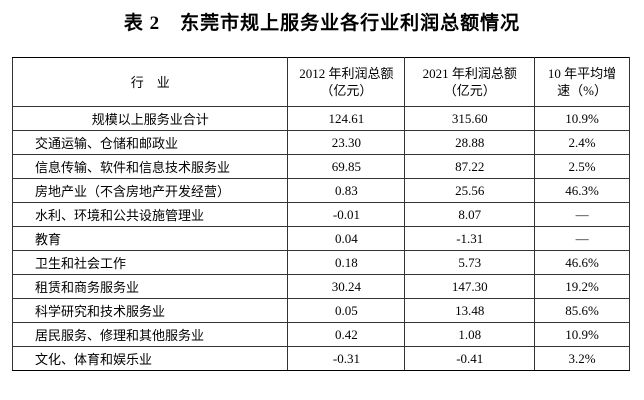 This screenshot has width=644, height=400. What do you see at coordinates (582, 358) in the screenshot?
I see `value-cell: 3.2%` at bounding box center [582, 358].